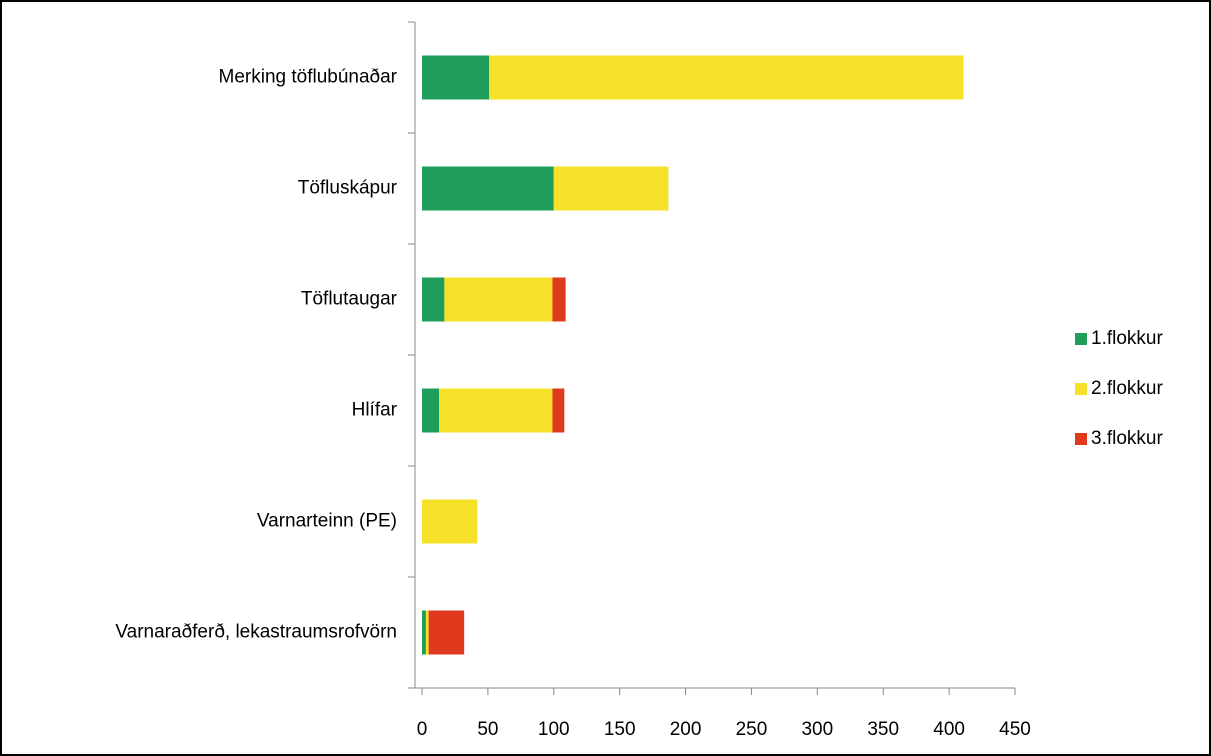 The image size is (1211, 756). I want to click on legend-label: 3.flokkur, so click(1127, 438).